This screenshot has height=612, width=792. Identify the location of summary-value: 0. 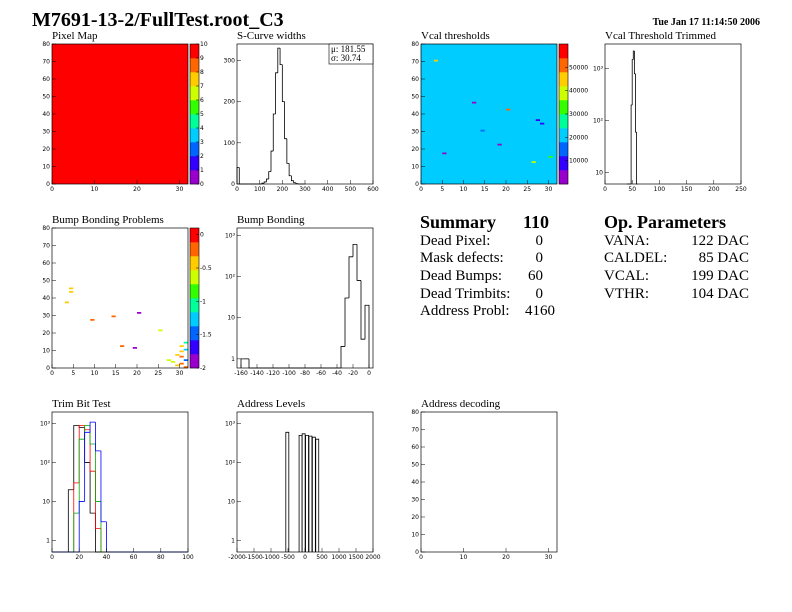
(540, 241).